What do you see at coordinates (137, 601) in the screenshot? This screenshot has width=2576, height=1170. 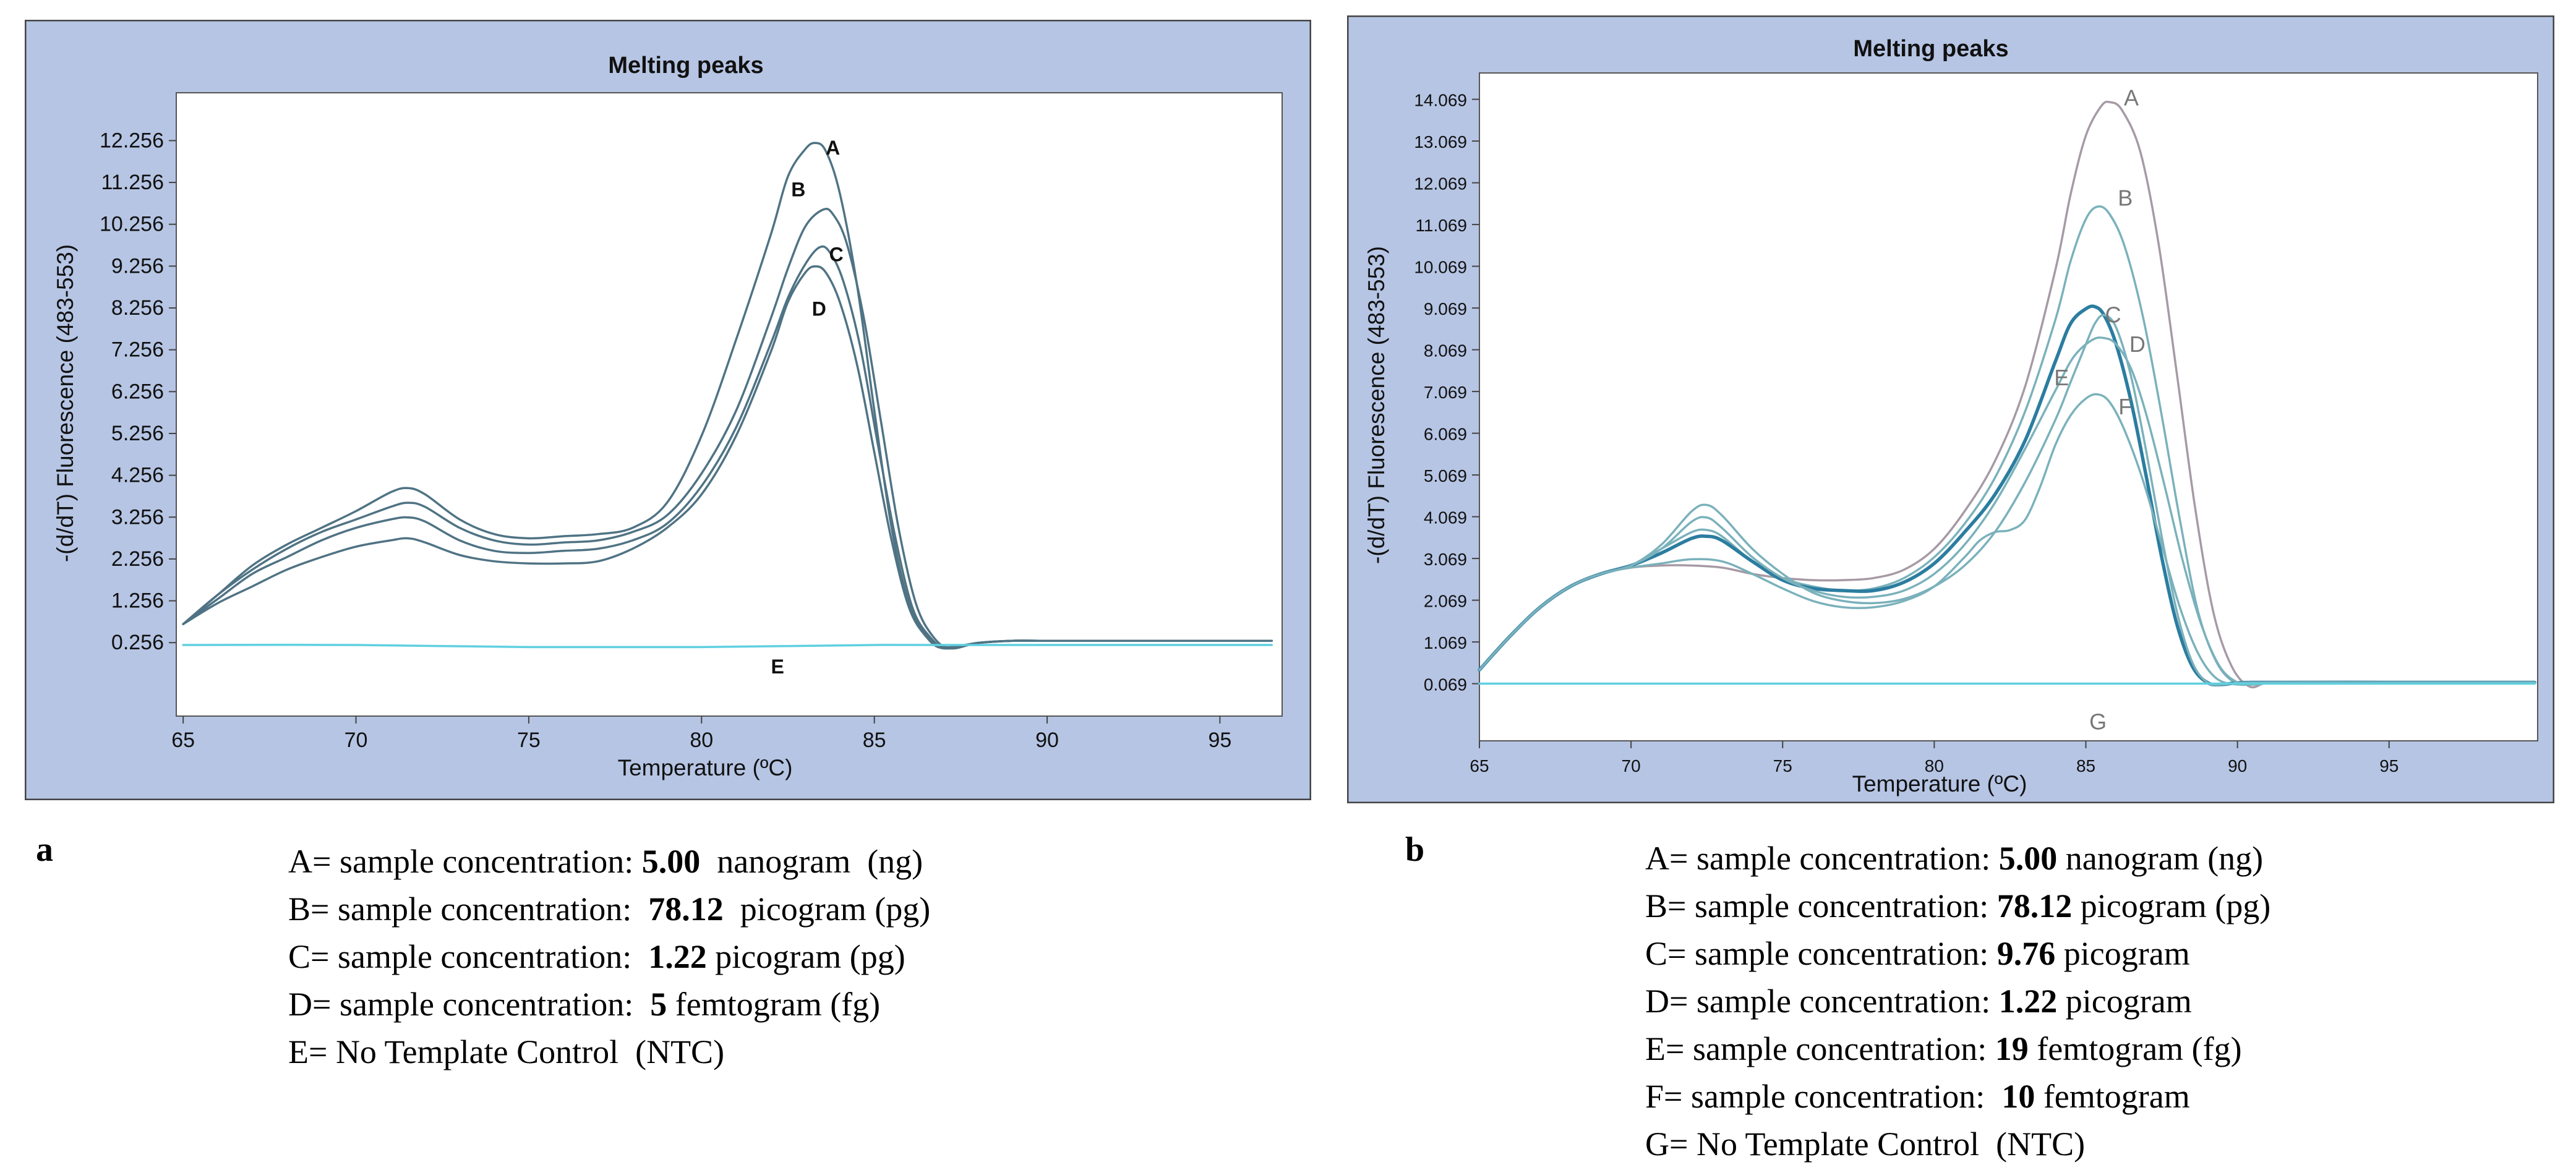 I see `chart-a-ytick-label: 1.256` at bounding box center [137, 601].